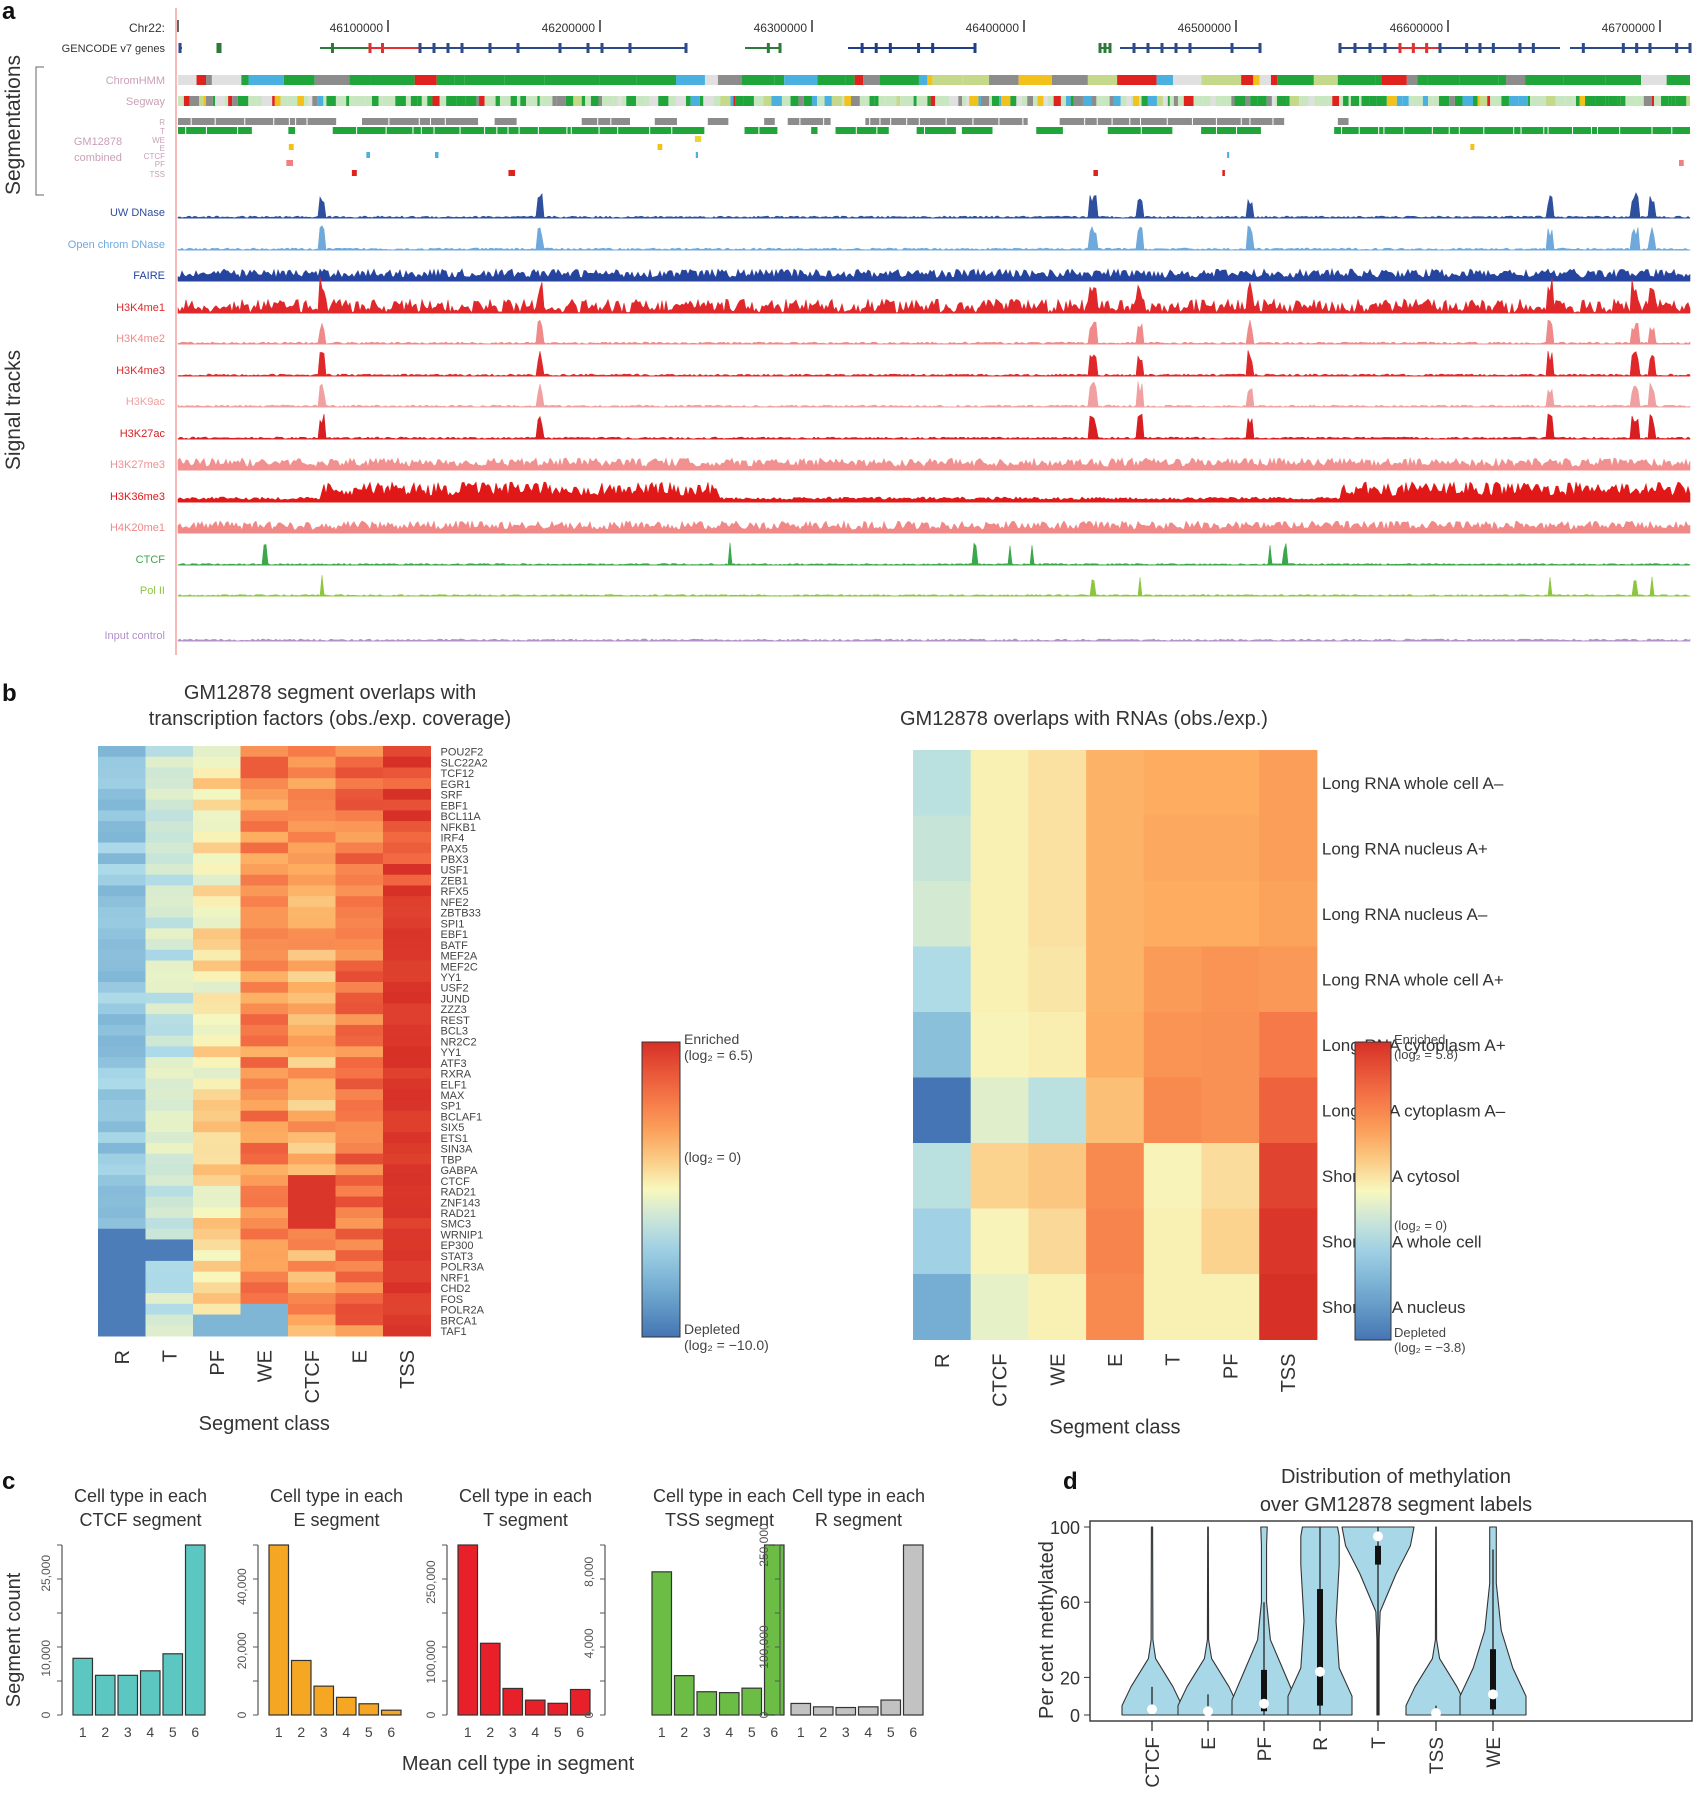 The width and height of the screenshot is (1699, 1807). I want to click on signal-track-area, so click(934, 526).